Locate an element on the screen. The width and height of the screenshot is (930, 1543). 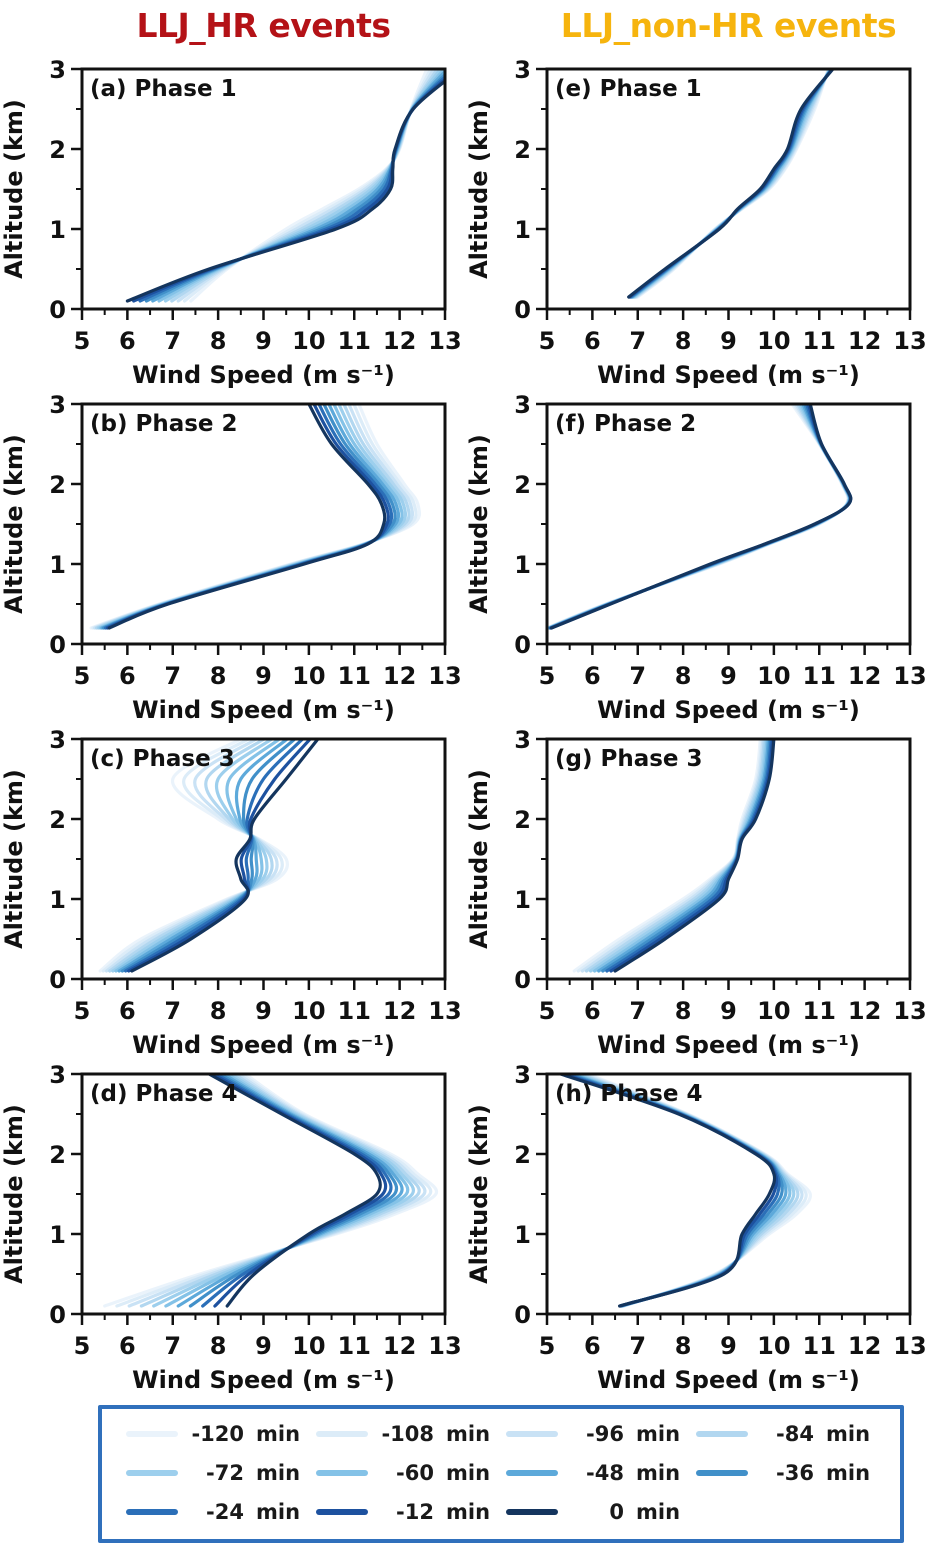
legend-item: -60 min is located at coordinates (409, 1473).